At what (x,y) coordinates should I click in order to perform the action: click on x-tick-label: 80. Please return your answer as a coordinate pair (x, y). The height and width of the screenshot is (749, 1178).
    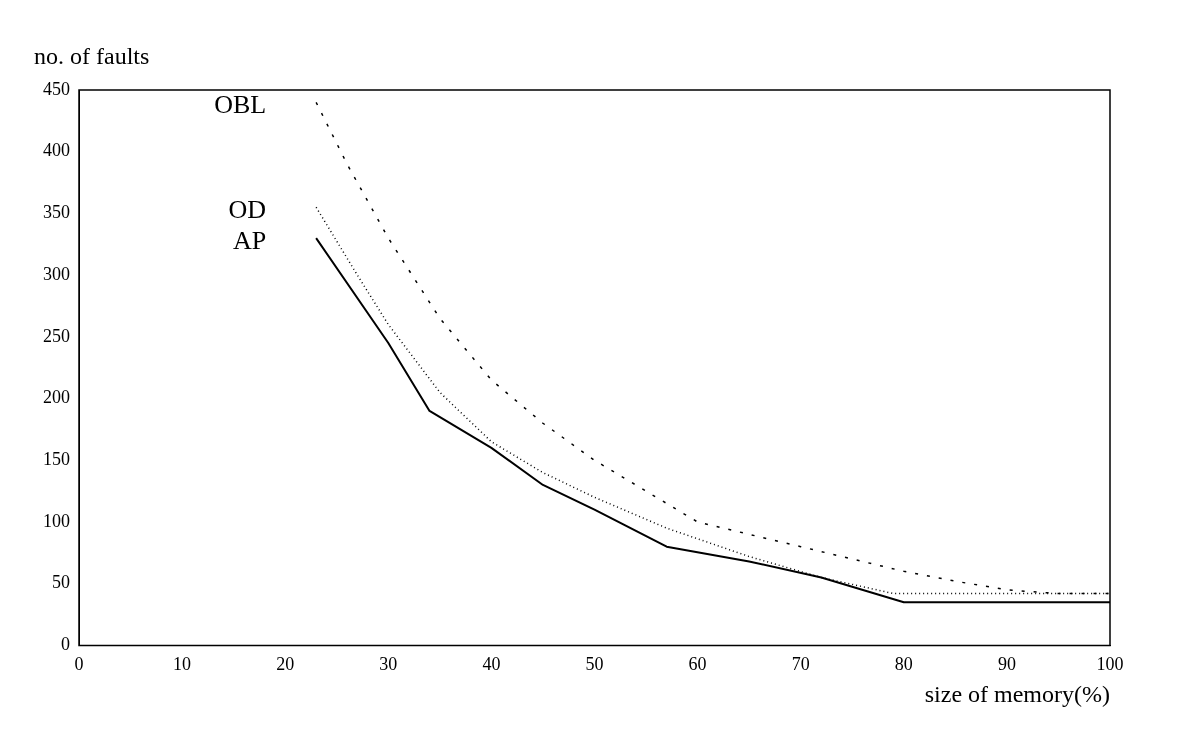
    Looking at the image, I should click on (903, 663).